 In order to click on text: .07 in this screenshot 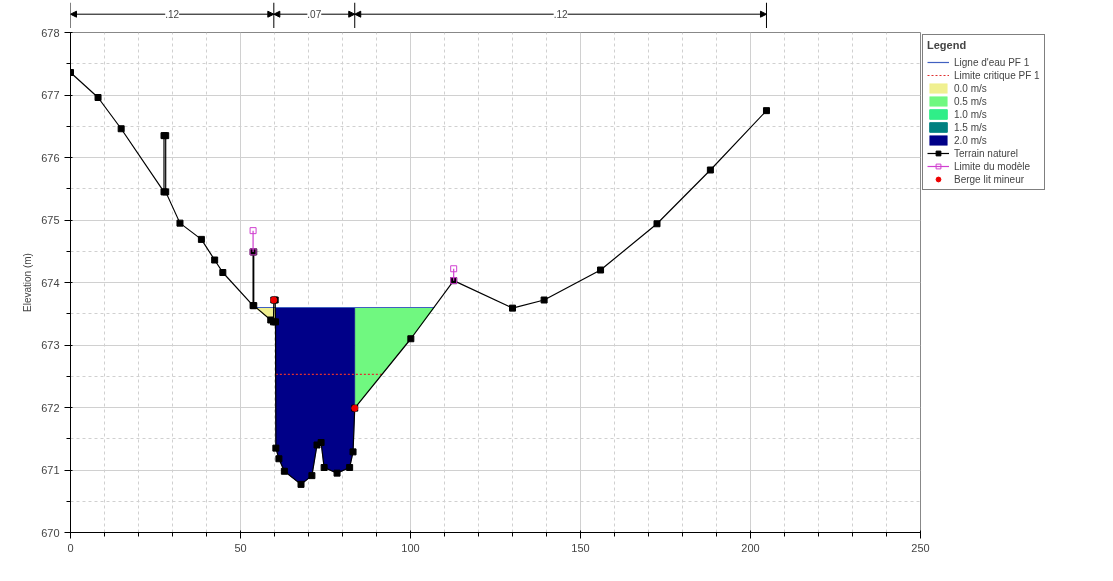, I will do `click(314, 15)`.